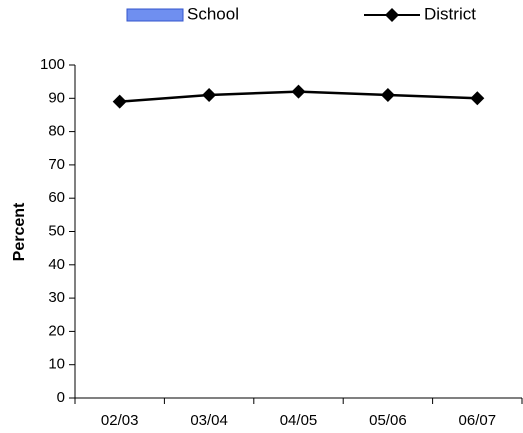 This screenshot has height=433, width=523. What do you see at coordinates (155, 15) in the screenshot?
I see `legend-swatch` at bounding box center [155, 15].